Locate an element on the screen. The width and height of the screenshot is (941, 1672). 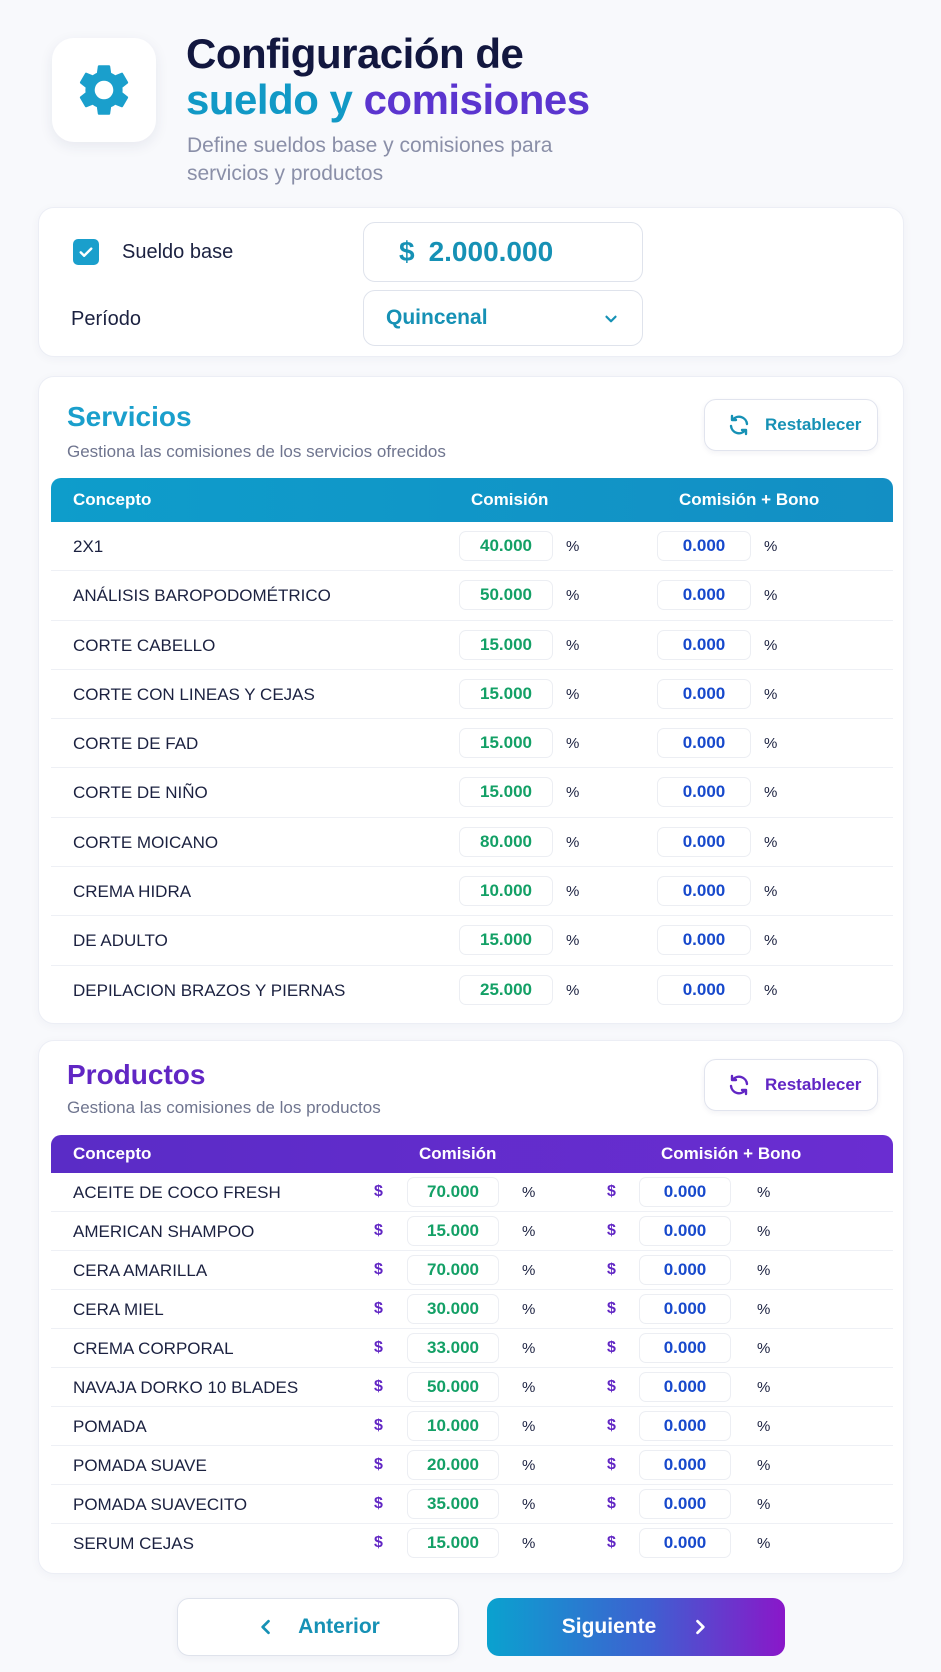
comision-input: 40.000 is located at coordinates (506, 546).